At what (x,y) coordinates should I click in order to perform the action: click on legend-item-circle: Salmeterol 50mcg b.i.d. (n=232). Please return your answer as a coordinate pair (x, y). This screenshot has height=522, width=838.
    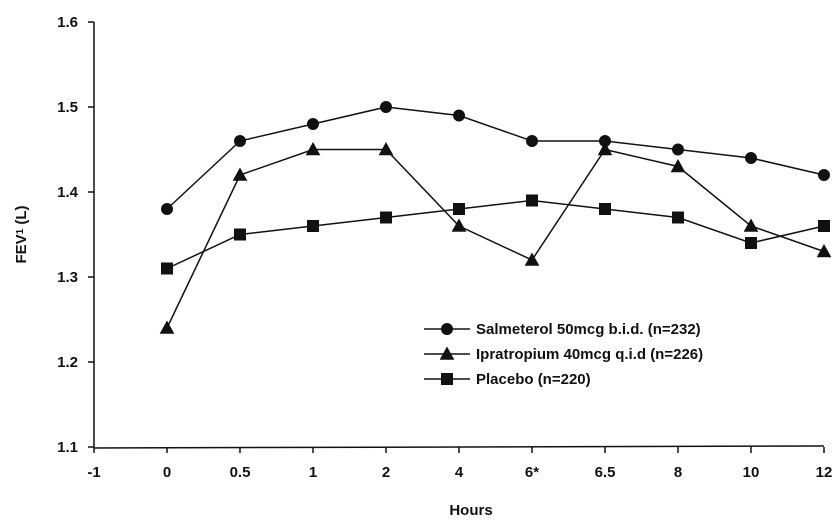
    Looking at the image, I should click on (562, 329).